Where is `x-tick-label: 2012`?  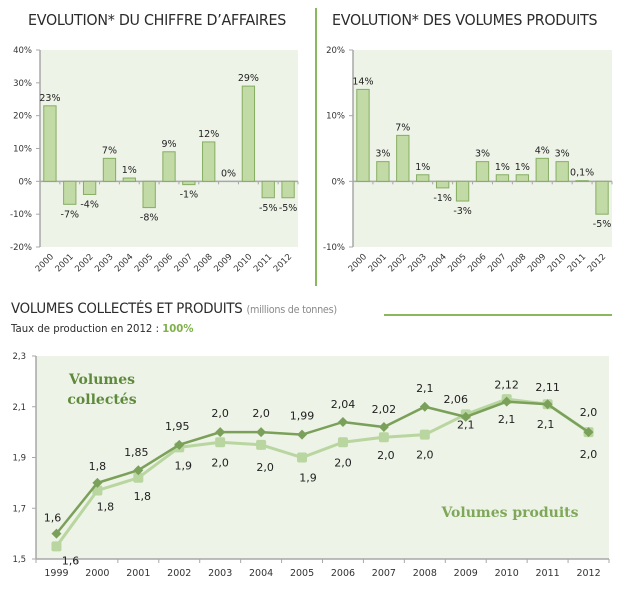
x-tick-label: 2012 is located at coordinates (588, 573).